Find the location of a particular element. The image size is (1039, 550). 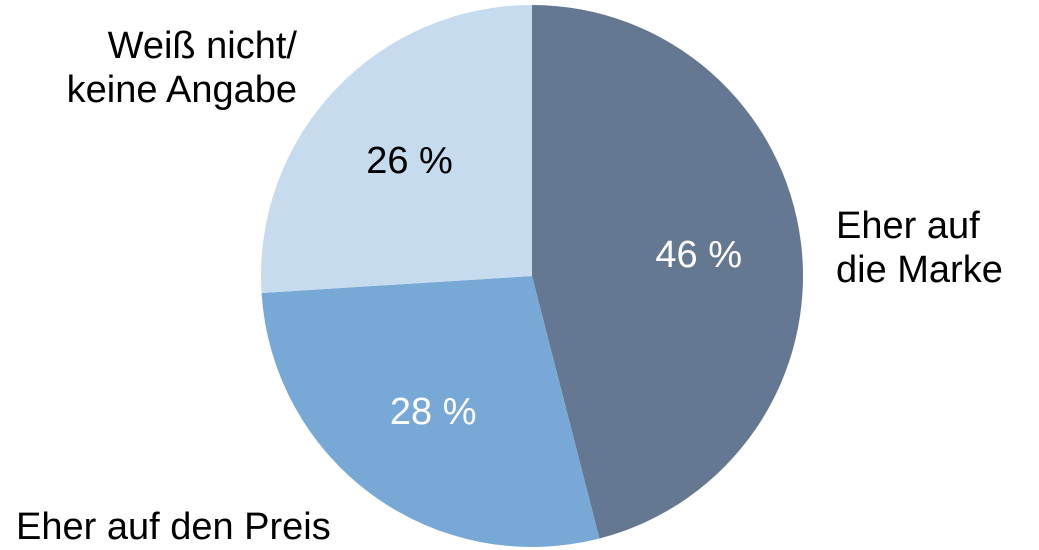

slice-label-price: Eher auf den Preis is located at coordinates (173, 527).